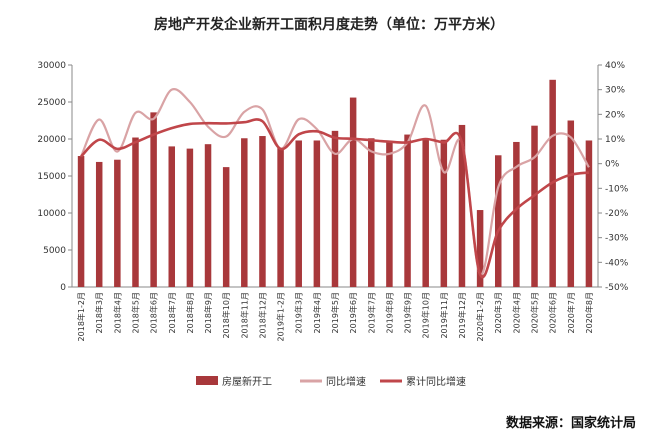 This screenshot has width=658, height=443. What do you see at coordinates (617, 288) in the screenshot?
I see `right-tick-label: -50%` at bounding box center [617, 288].